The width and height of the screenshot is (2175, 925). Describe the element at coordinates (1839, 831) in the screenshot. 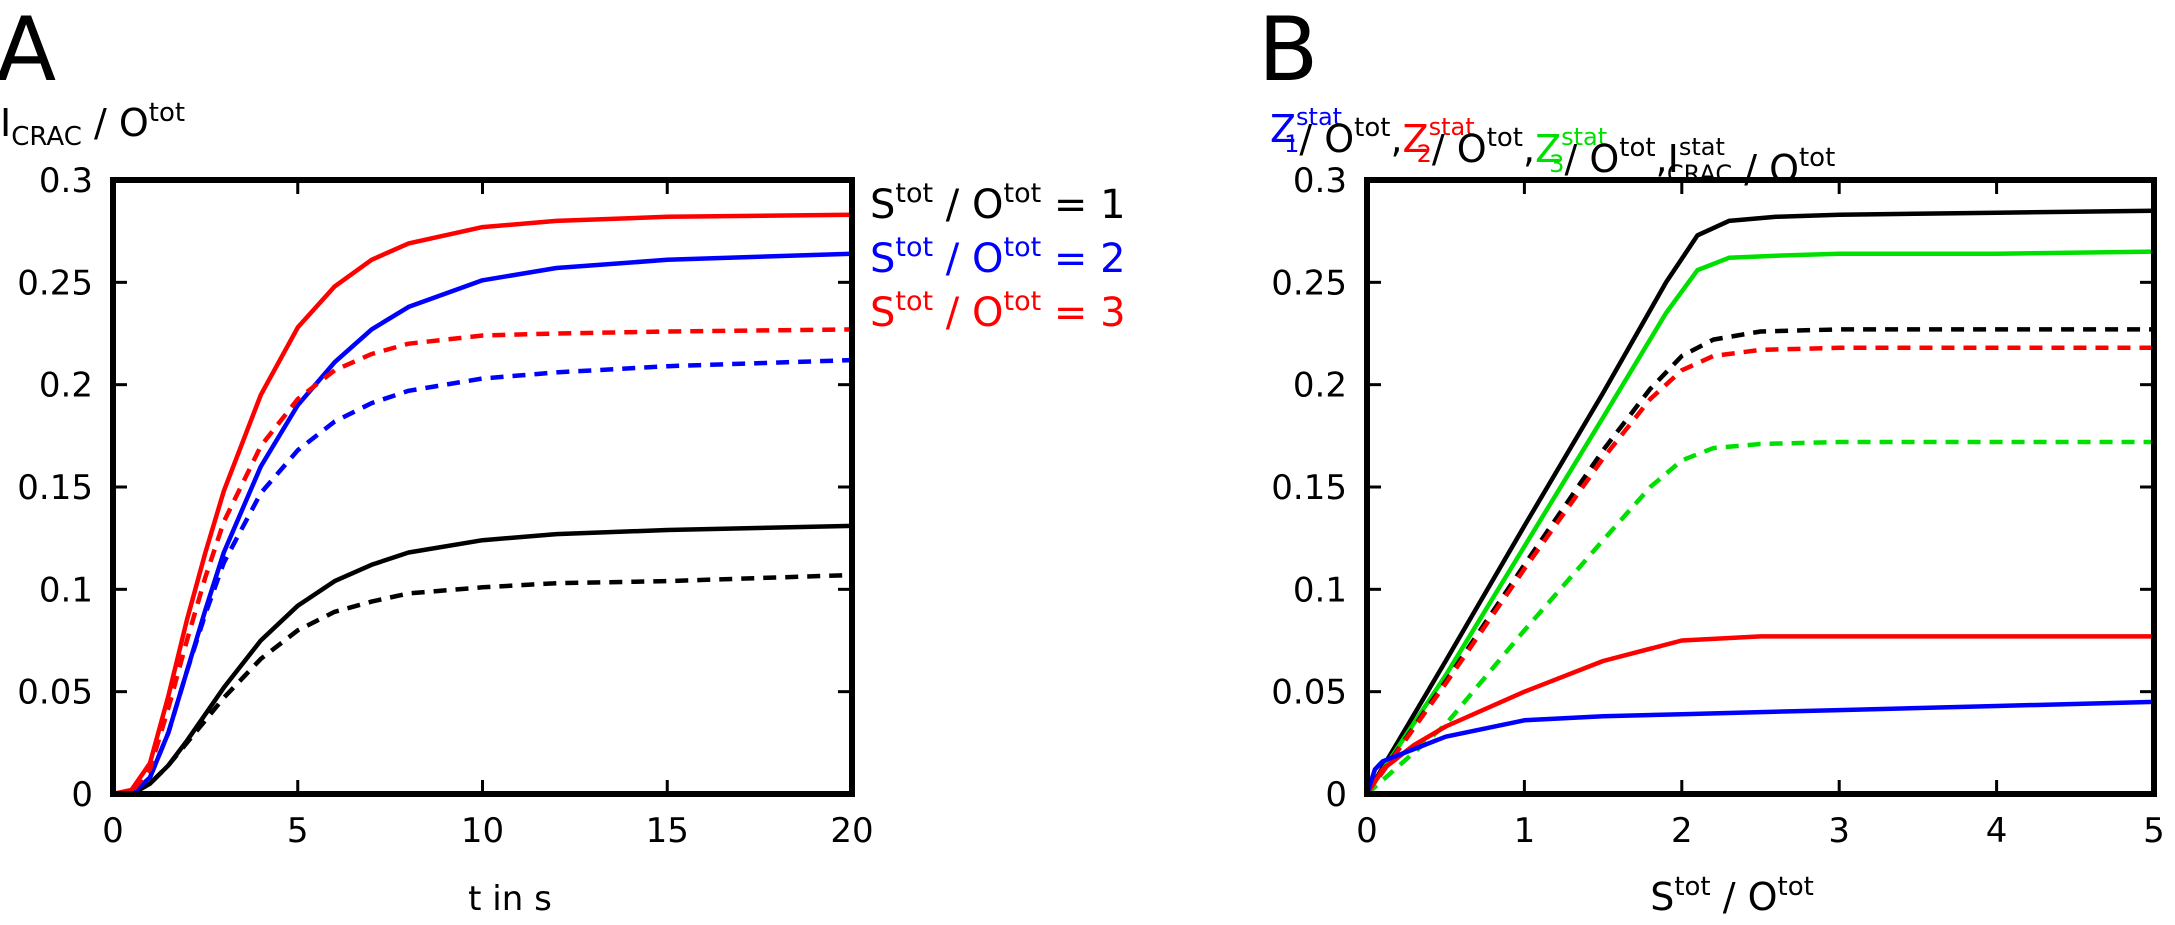

I see `x-tick-label: 3` at that location.